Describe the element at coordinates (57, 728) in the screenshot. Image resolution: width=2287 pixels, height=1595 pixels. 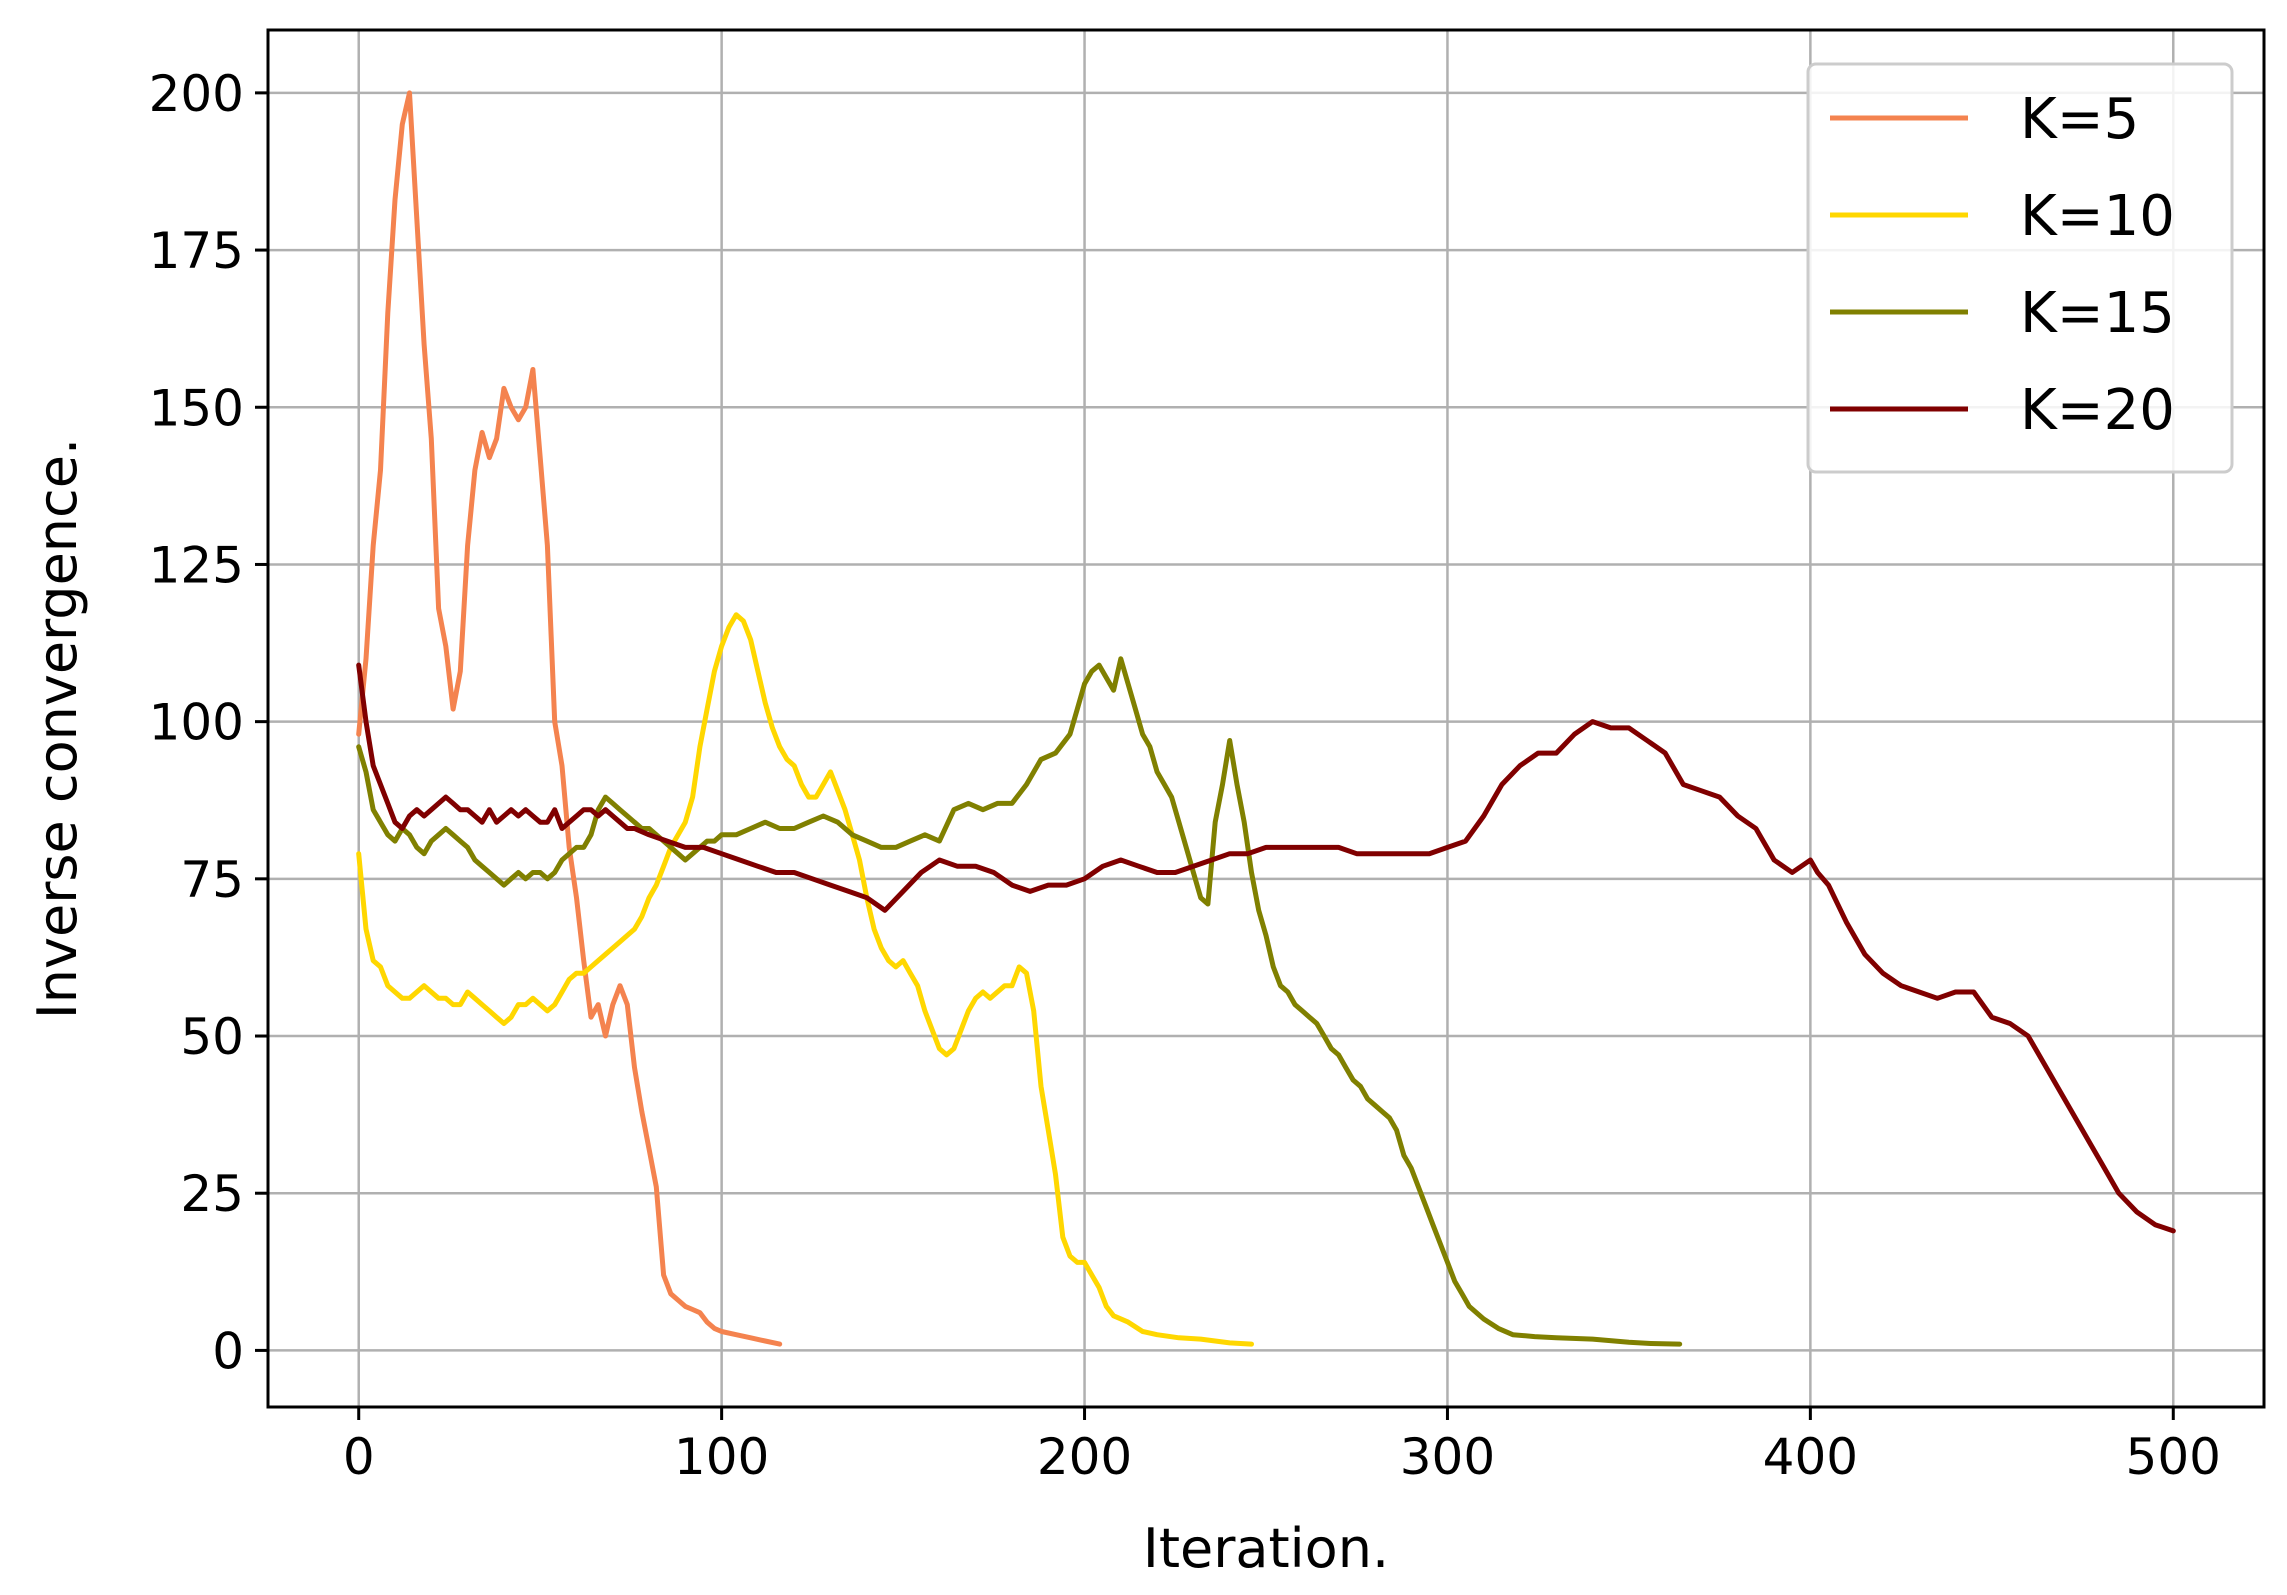
I see `y-axis-label: Inverse convergence.` at that location.